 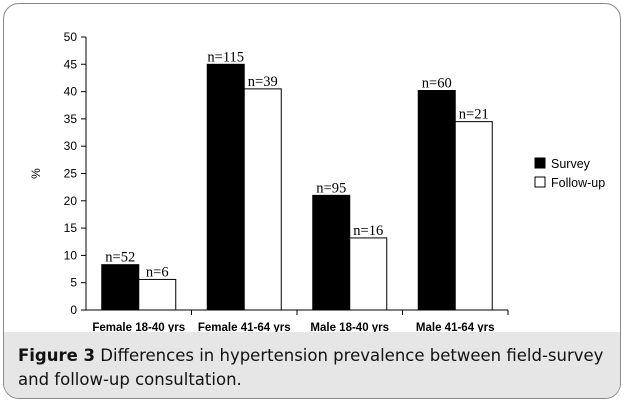 What do you see at coordinates (71, 119) in the screenshot?
I see `y-tick-label: 35` at bounding box center [71, 119].